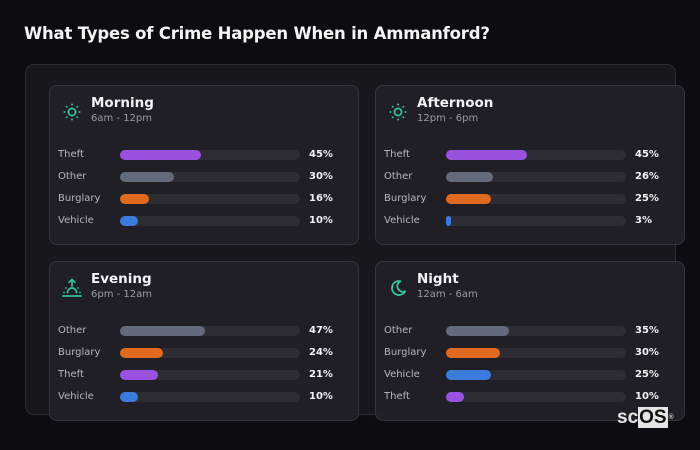 The width and height of the screenshot is (700, 450). I want to click on card-time-range: 6pm - 12am, so click(122, 294).